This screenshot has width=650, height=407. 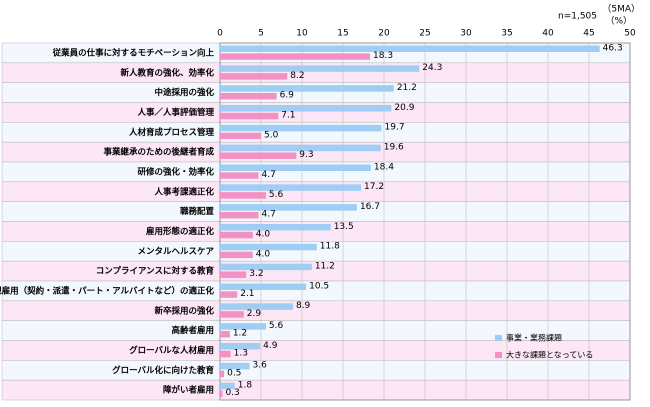 What do you see at coordinates (394, 147) in the screenshot?
I see `value-label: 19.6` at bounding box center [394, 147].